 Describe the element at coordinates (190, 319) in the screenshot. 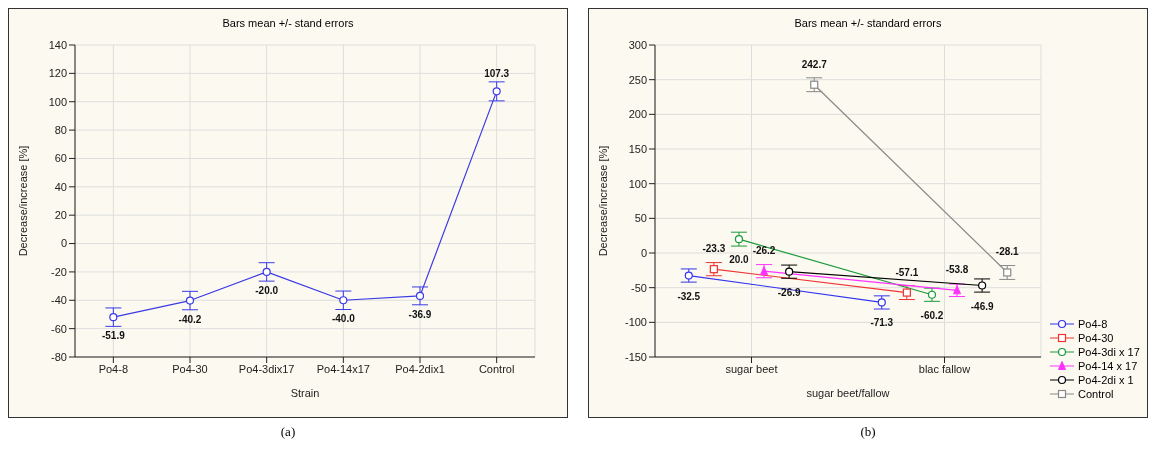

I see `data-label: -40.2` at that location.